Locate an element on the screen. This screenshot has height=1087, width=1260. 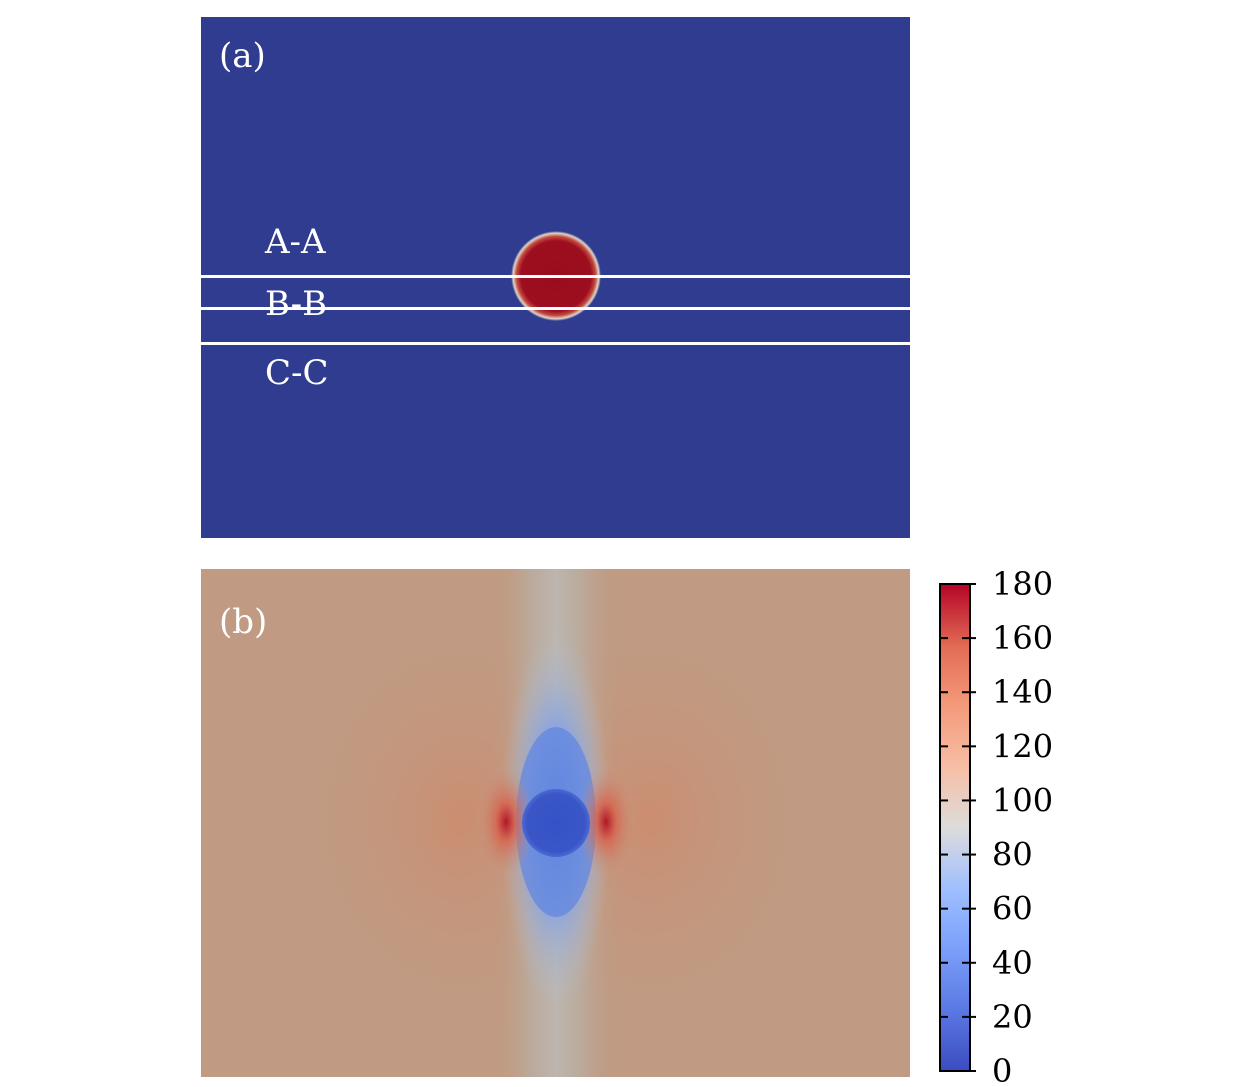
colorbar-ticks: 0 20 40 60 80 100 120 140 160 180 is located at coordinates (996, 826).